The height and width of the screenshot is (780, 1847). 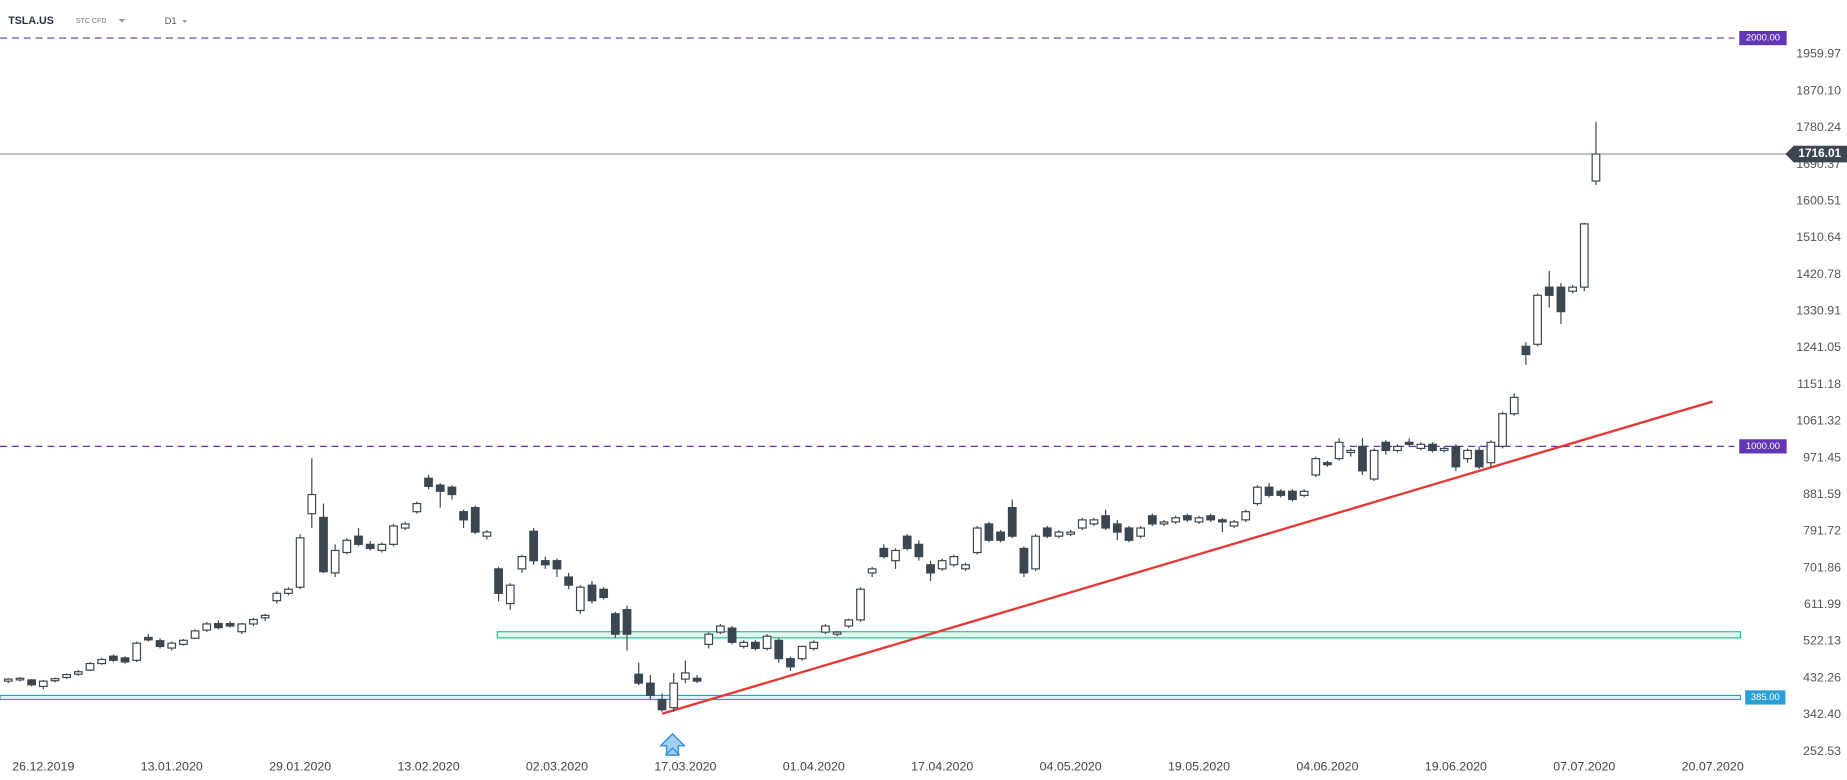 What do you see at coordinates (557, 766) in the screenshot?
I see `x-tick-label: 02.03.2020` at bounding box center [557, 766].